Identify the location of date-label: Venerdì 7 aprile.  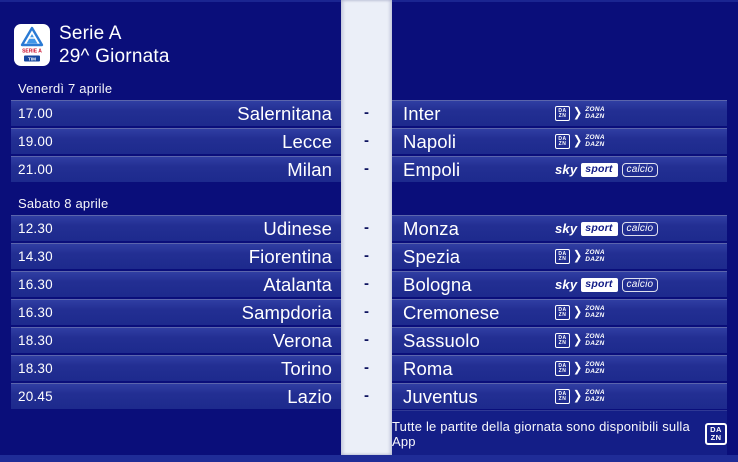
(65, 88).